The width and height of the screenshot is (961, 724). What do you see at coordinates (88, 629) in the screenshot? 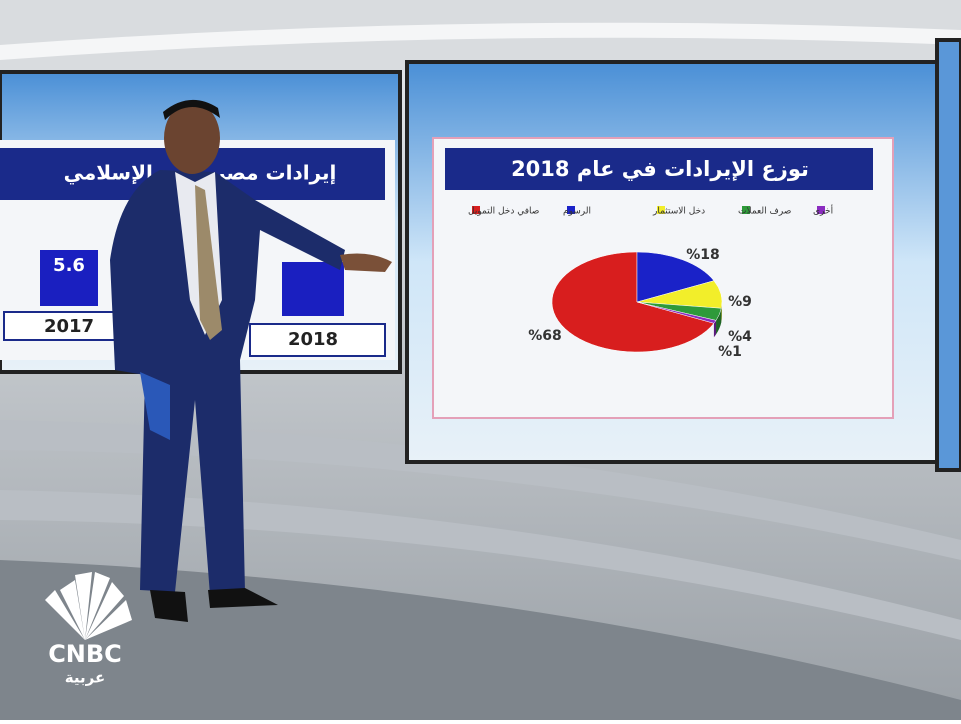
I see `channel-logo: CNBC عربية` at bounding box center [88, 629].